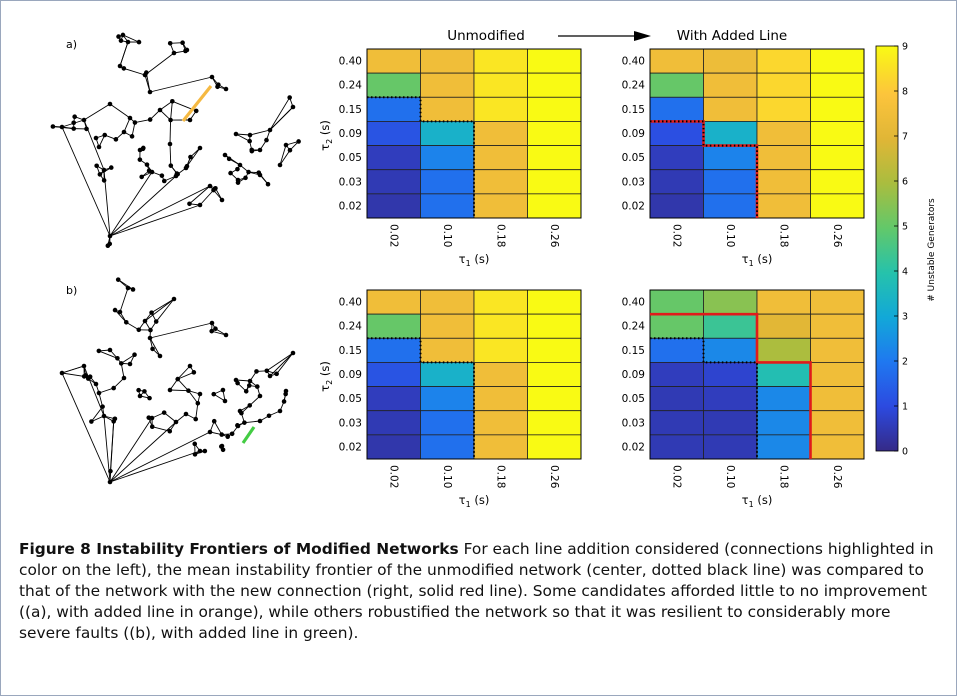  I want to click on colorbar-tick-label: 3, so click(905, 317).